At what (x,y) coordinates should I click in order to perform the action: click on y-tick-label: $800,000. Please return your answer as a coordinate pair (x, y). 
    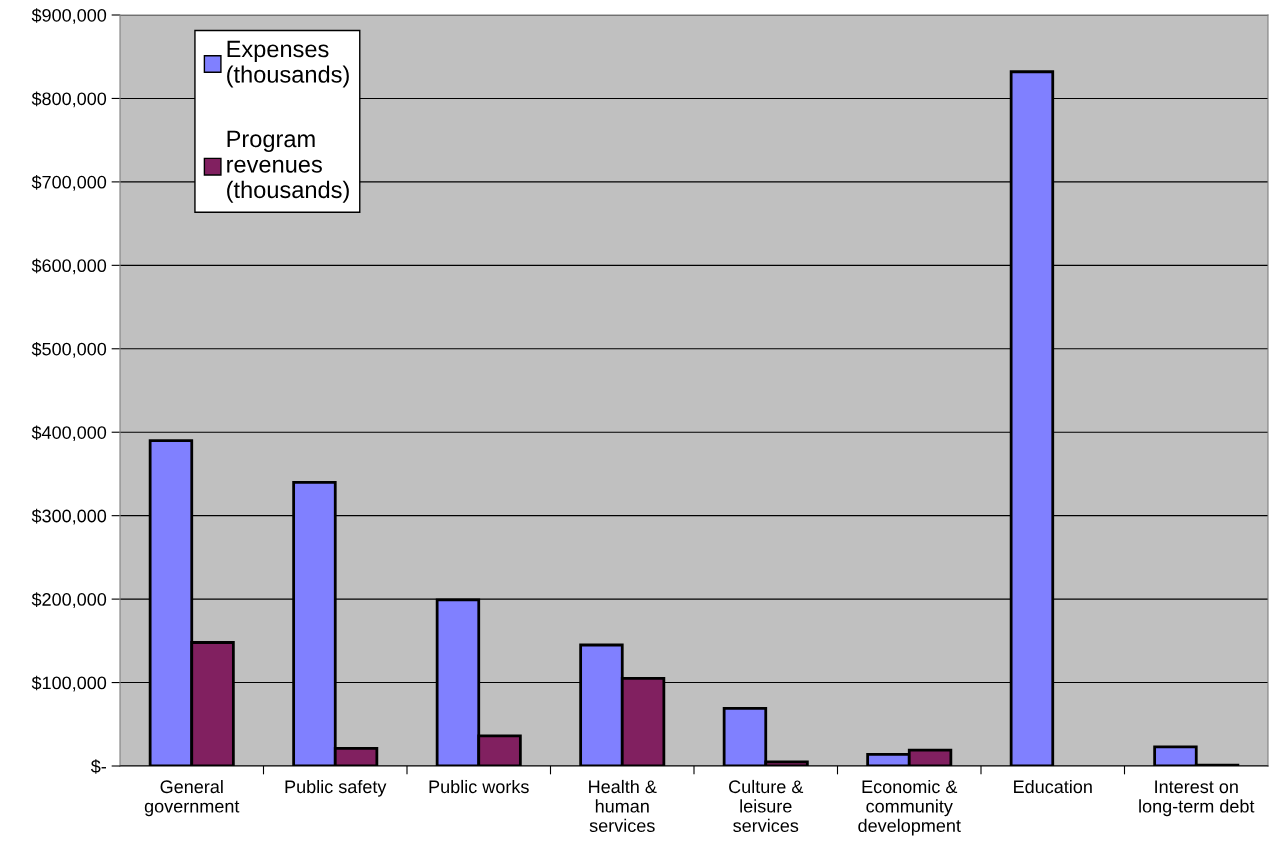
    Looking at the image, I should click on (69, 99).